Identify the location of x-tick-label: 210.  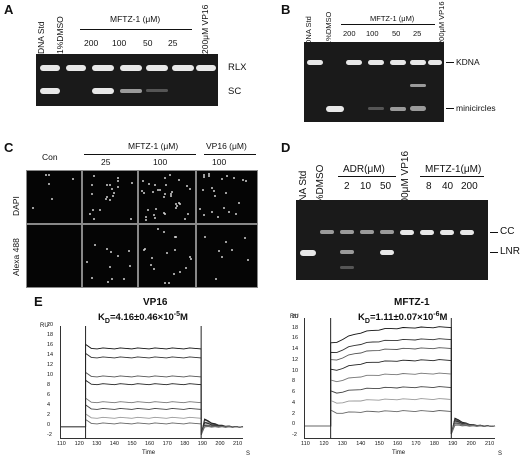
(238, 444).